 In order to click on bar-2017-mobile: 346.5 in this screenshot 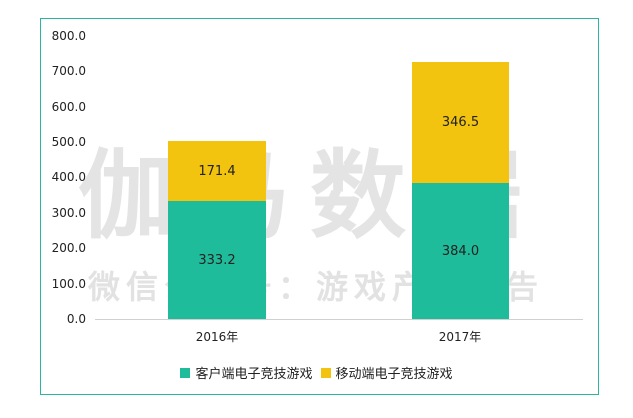, I will do `click(460, 122)`.